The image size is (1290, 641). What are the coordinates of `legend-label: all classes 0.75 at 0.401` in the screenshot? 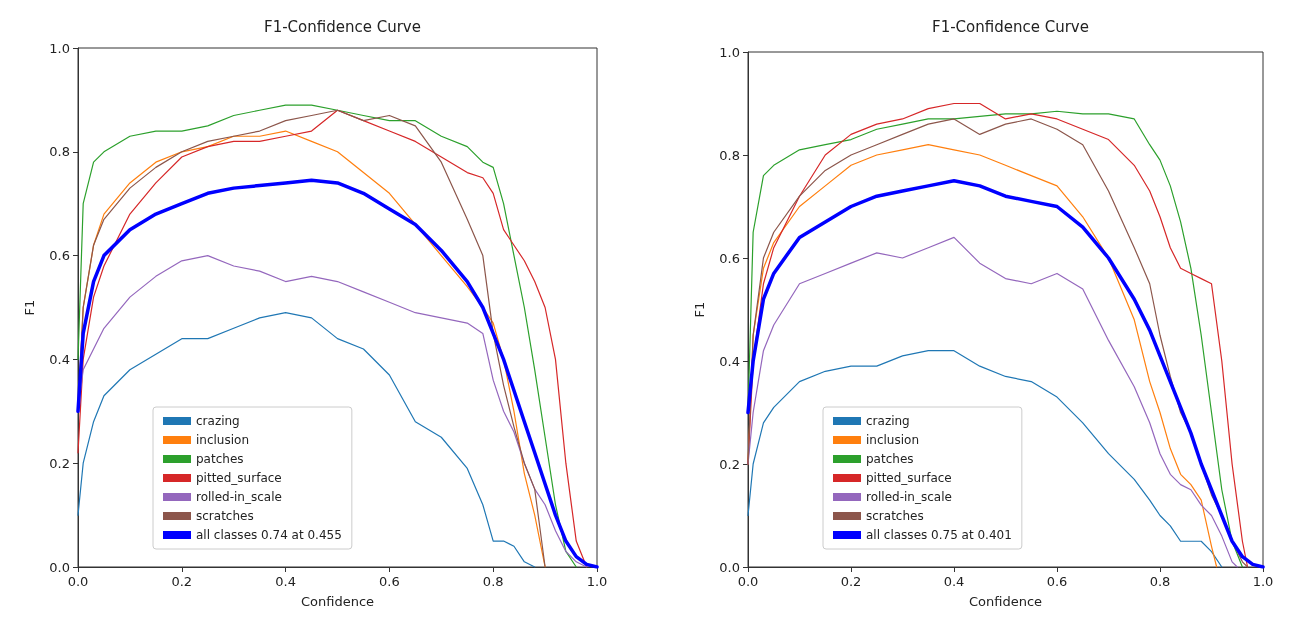 It's located at (939, 535).